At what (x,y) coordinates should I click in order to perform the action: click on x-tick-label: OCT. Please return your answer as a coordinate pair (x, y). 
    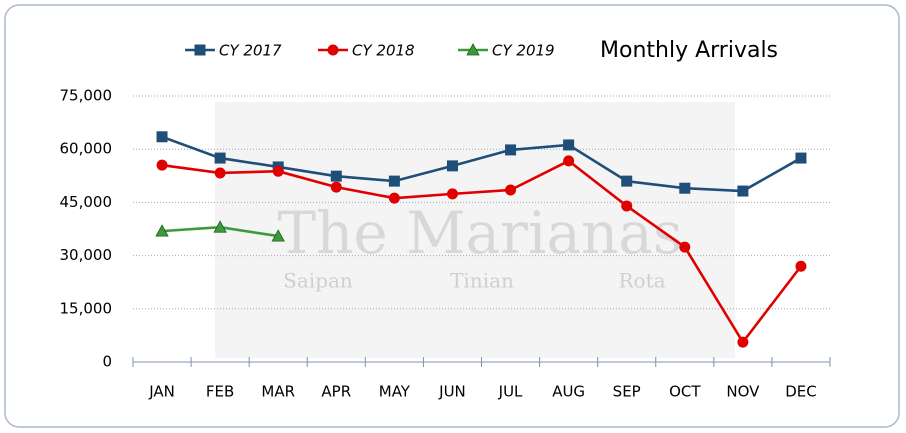
    Looking at the image, I should click on (685, 392).